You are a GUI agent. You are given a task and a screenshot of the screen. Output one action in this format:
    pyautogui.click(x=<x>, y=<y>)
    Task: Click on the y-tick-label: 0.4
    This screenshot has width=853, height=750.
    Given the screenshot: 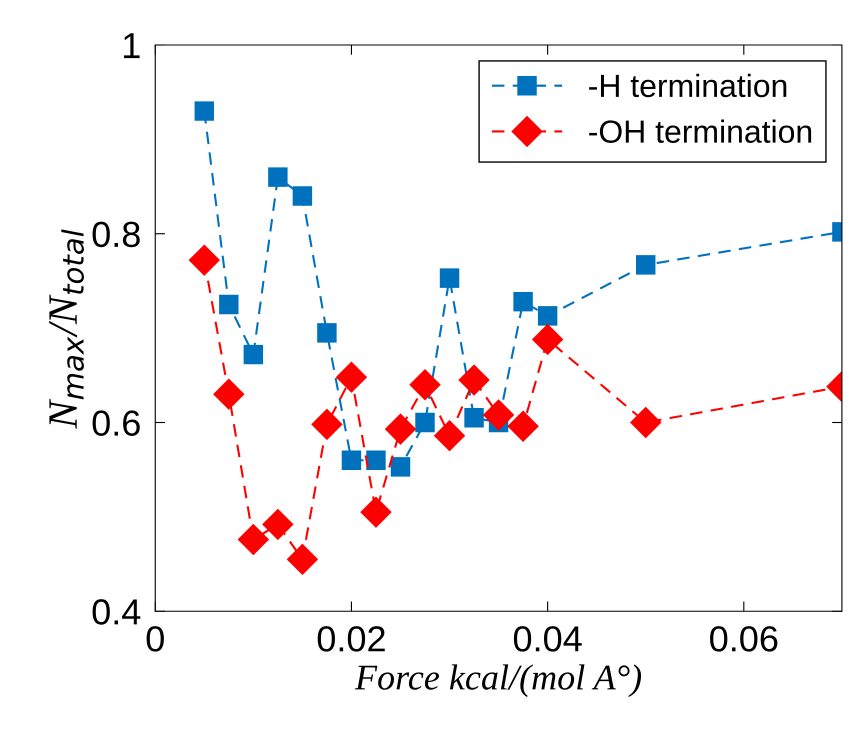 What is the action you would take?
    pyautogui.click(x=116, y=612)
    